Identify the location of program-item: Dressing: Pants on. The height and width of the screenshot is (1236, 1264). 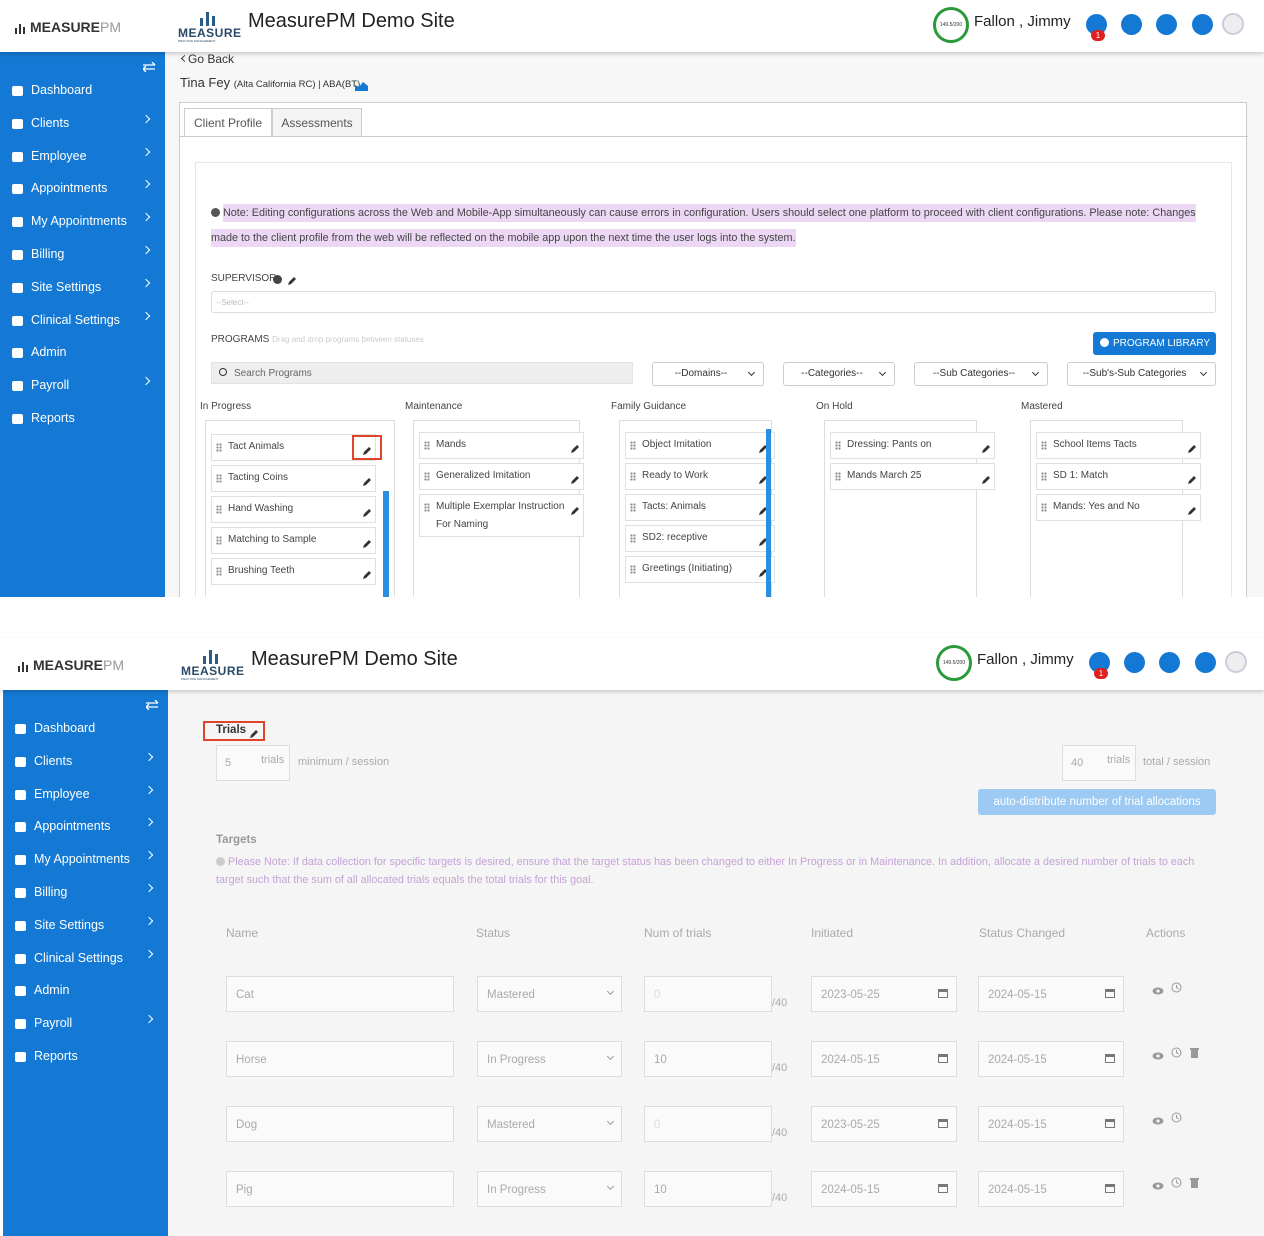
(912, 445).